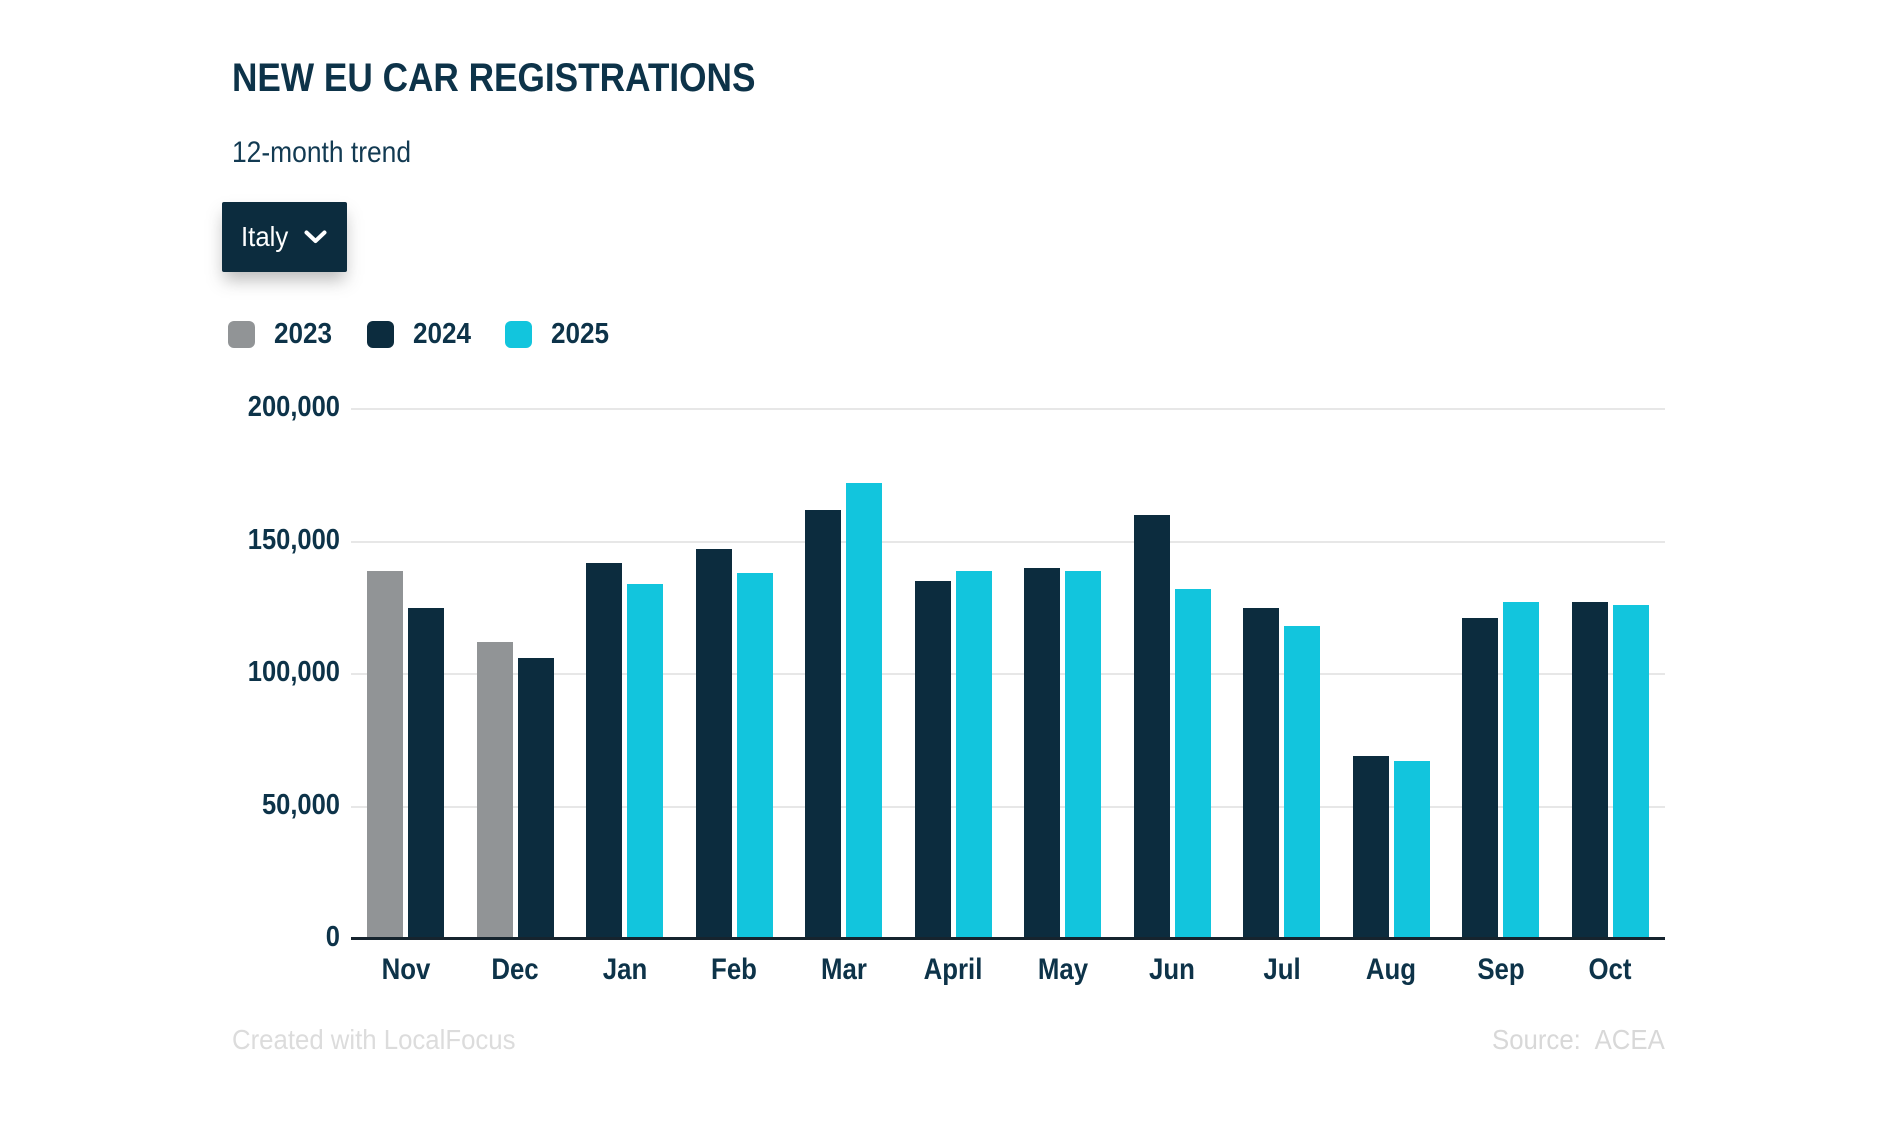  I want to click on page-title-text: NEW EU CAR REGISTRATIONS, so click(494, 78).